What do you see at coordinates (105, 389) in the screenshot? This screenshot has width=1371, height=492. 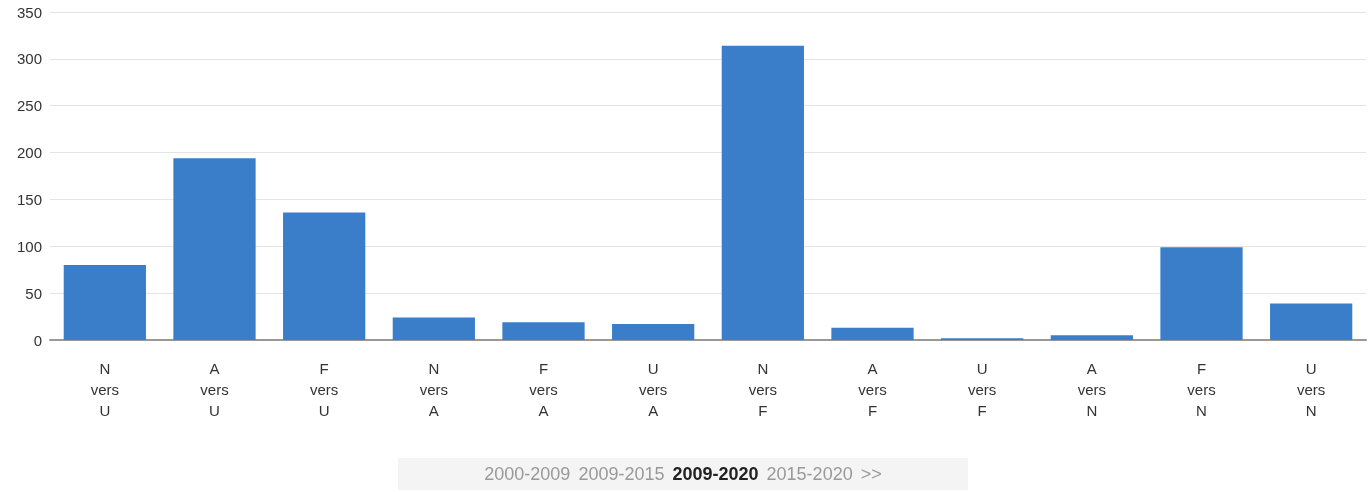 I see `x-tick-label: N vers U` at bounding box center [105, 389].